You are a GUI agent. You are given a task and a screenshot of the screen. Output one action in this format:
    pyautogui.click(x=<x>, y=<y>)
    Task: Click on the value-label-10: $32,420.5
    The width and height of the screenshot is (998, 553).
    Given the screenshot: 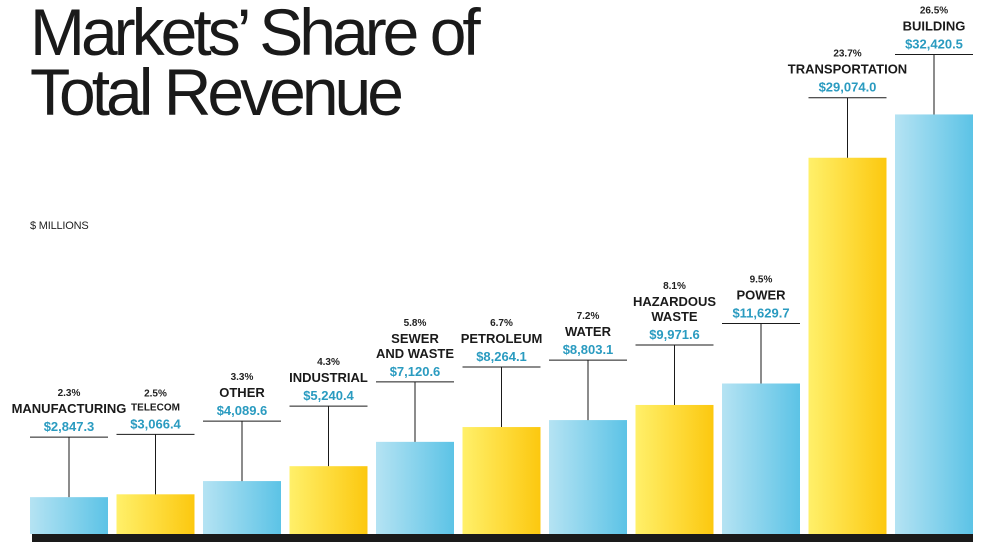 What is the action you would take?
    pyautogui.click(x=934, y=43)
    